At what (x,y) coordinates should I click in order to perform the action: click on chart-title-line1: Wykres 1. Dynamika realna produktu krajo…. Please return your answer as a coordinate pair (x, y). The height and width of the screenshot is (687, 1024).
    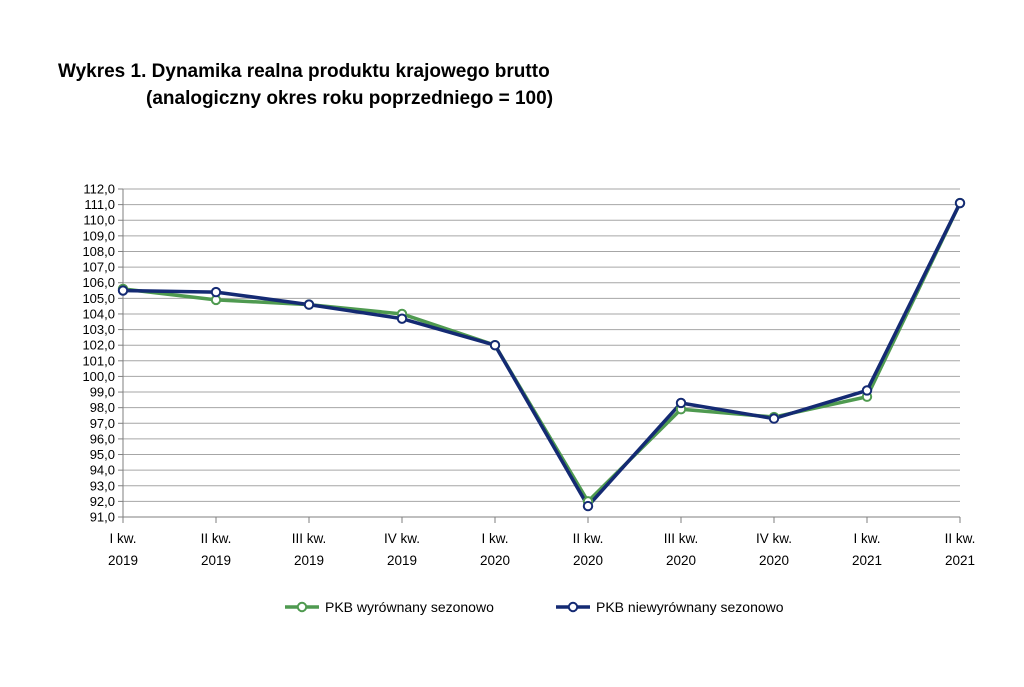
    Looking at the image, I should click on (304, 71).